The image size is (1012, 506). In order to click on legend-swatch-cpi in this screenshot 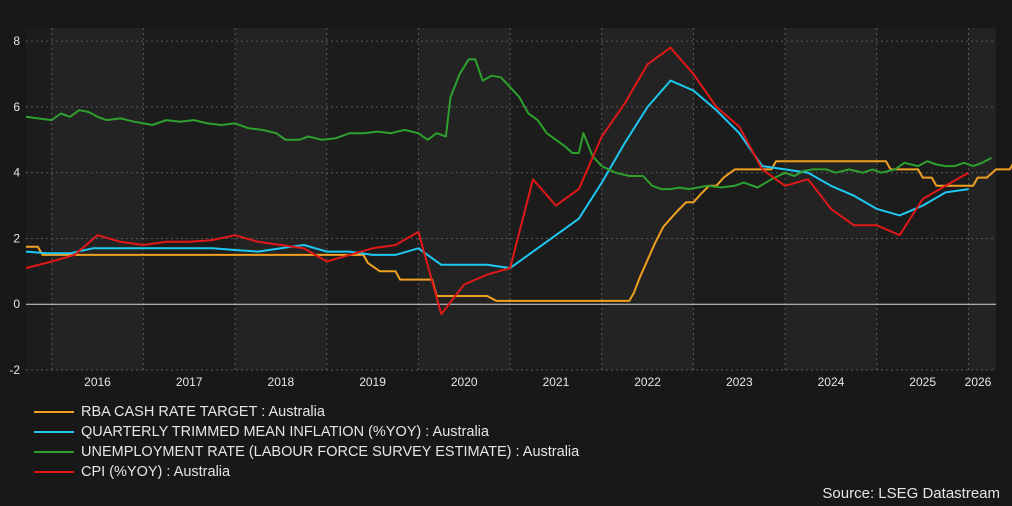, I will do `click(54, 472)`.